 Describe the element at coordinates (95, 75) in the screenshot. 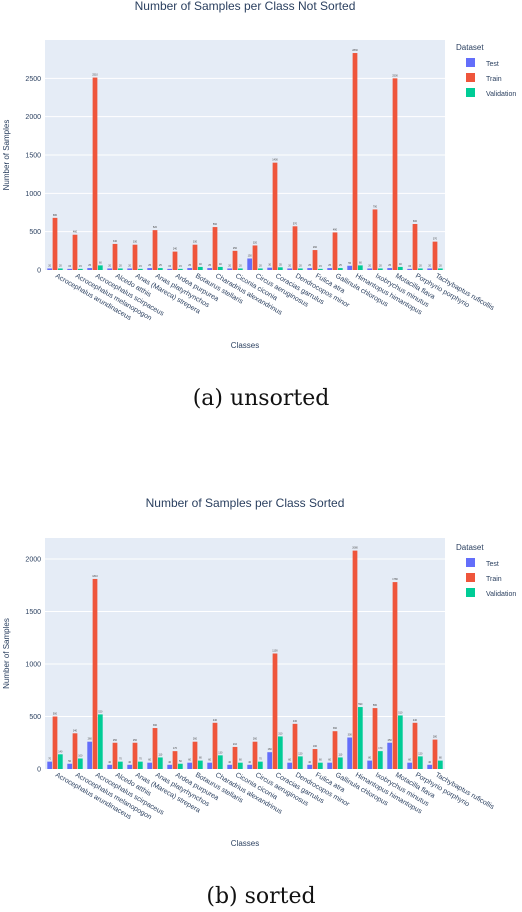

I see `bar-value-label: 2510` at that location.